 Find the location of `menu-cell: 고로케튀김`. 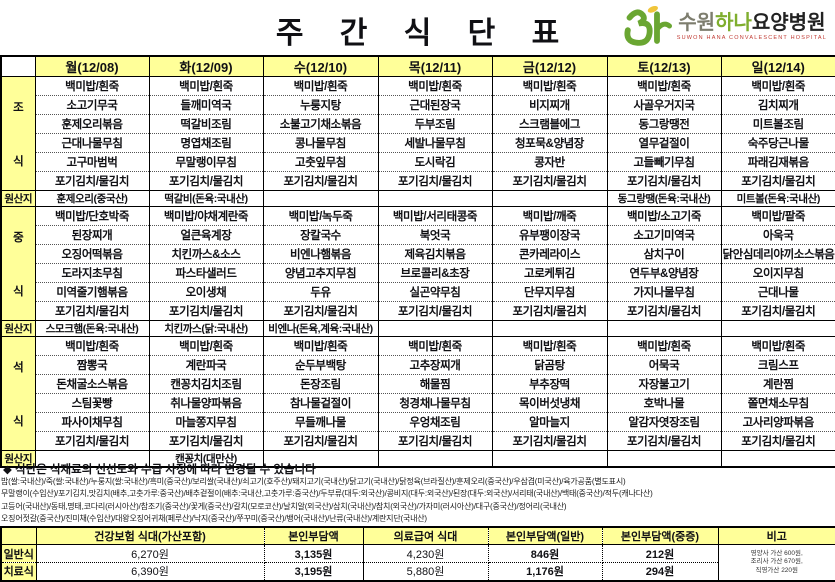

menu-cell: 고로케튀김 is located at coordinates (549, 273).